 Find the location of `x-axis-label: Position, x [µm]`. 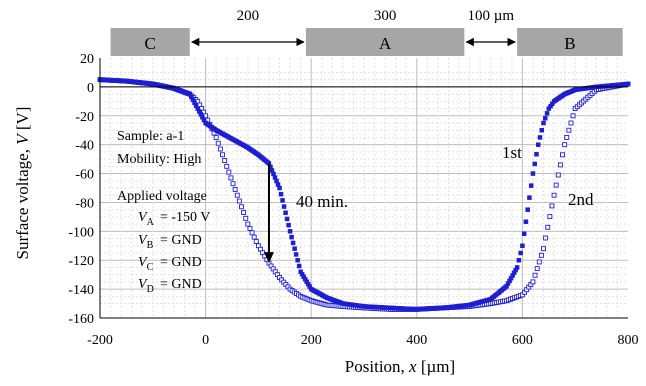

x-axis-label: Position, x [µm] is located at coordinates (400, 366).